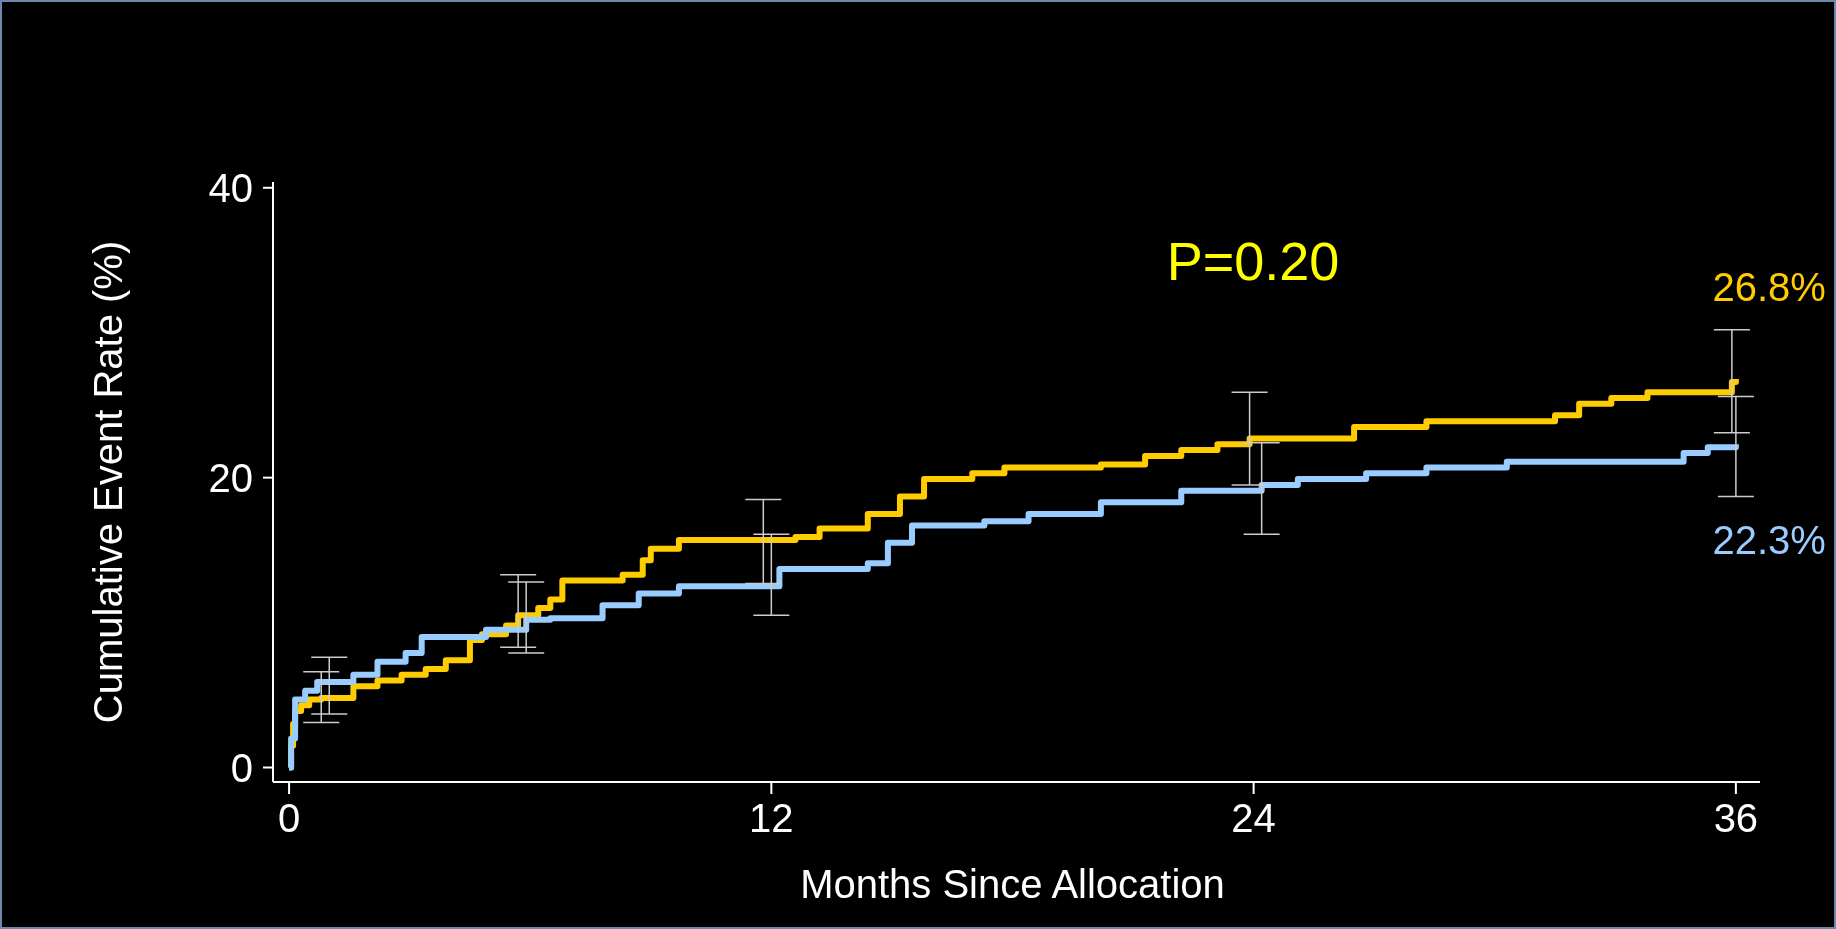 The height and width of the screenshot is (929, 1836). What do you see at coordinates (1253, 818) in the screenshot?
I see `x-tick-label: 24` at bounding box center [1253, 818].